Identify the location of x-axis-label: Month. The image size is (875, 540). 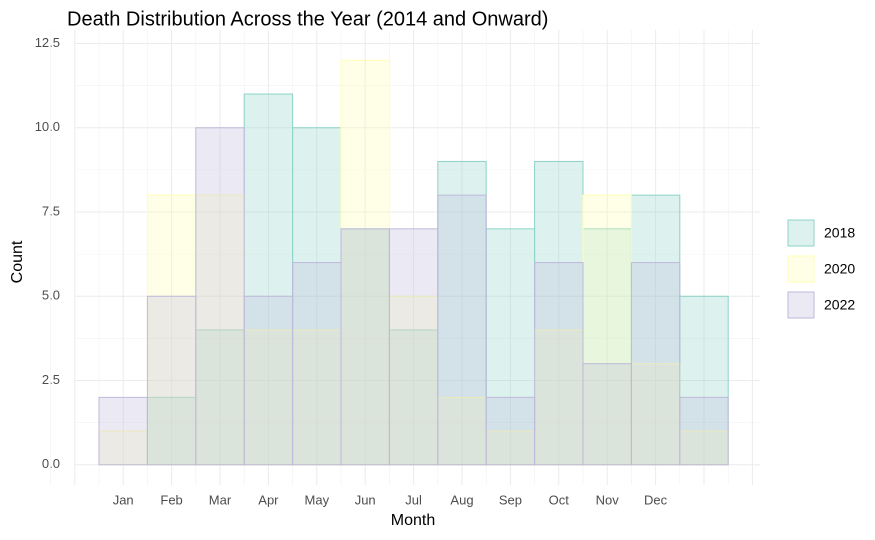
(413, 520).